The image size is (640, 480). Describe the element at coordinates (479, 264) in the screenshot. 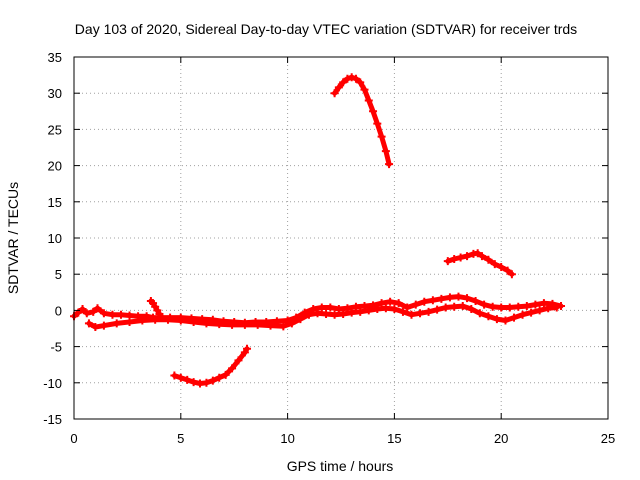

I see `series-mid-arc` at that location.